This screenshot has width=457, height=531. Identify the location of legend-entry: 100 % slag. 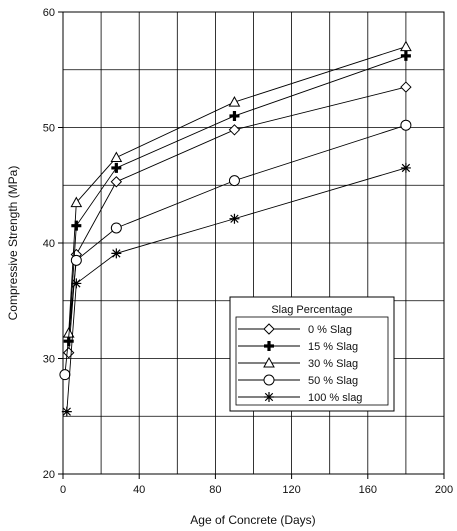
(300, 398).